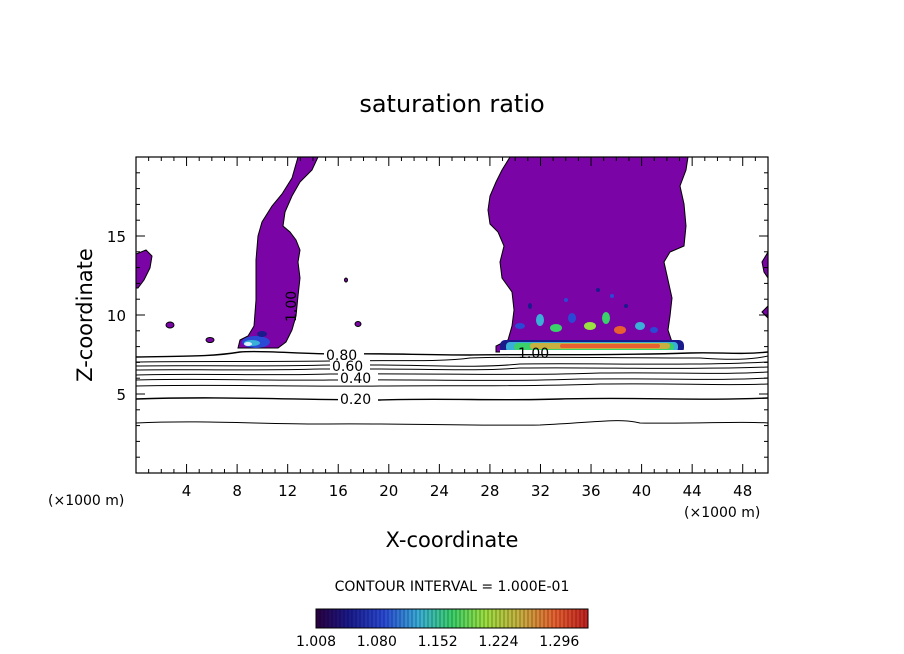 The width and height of the screenshot is (904, 654). I want to click on colorbar-stripes, so click(452, 618).